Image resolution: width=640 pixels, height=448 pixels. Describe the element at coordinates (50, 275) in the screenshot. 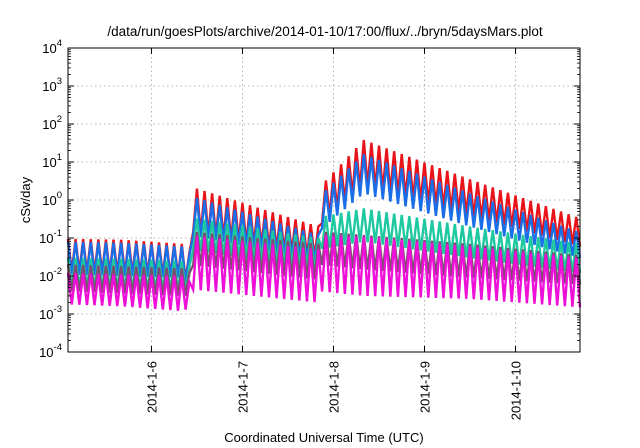

I see `y-tick-label: 10⁻²` at that location.